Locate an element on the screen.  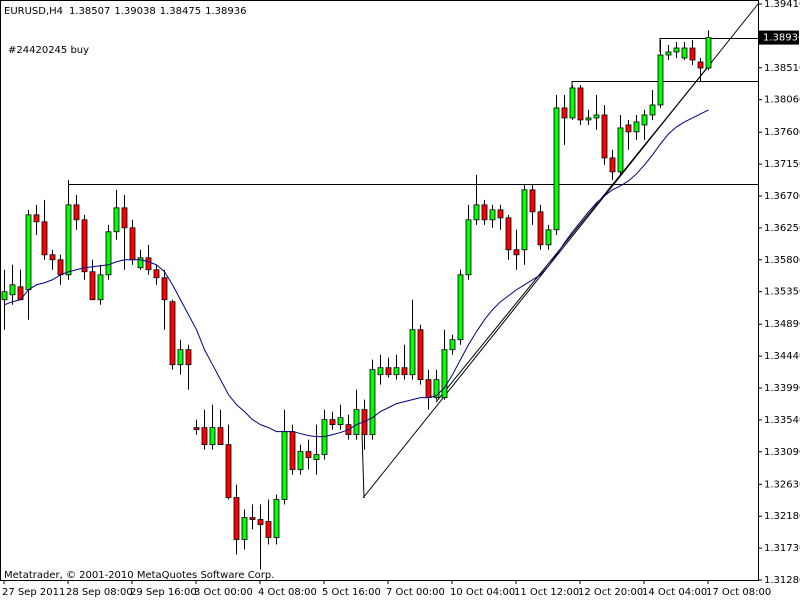
chart-header: EURUSD,H4 1.38507 1.39038 1.38475 1.38936 is located at coordinates (125, 11).